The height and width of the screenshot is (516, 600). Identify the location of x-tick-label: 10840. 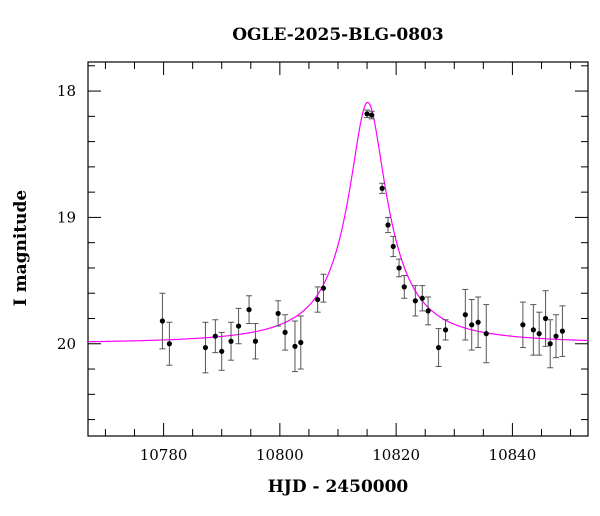
(513, 455).